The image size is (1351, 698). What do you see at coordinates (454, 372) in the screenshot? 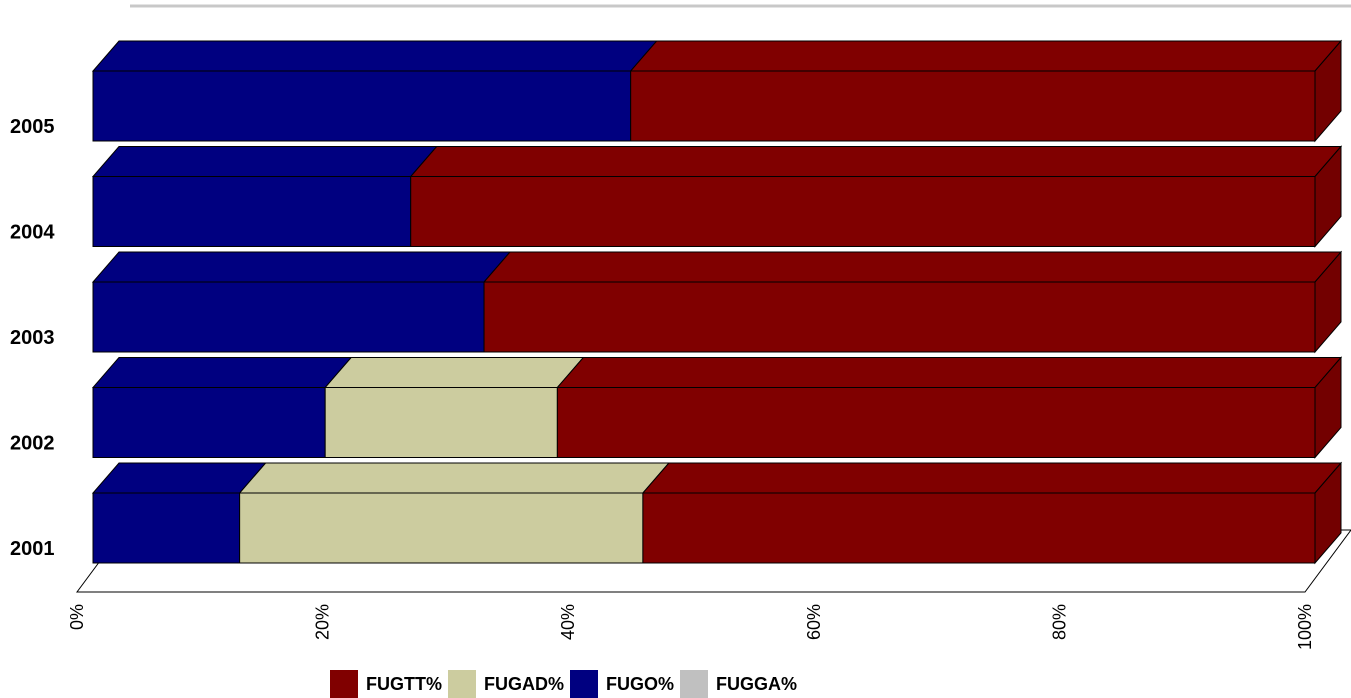
I see `bar-top-fugad-2002` at bounding box center [454, 372].